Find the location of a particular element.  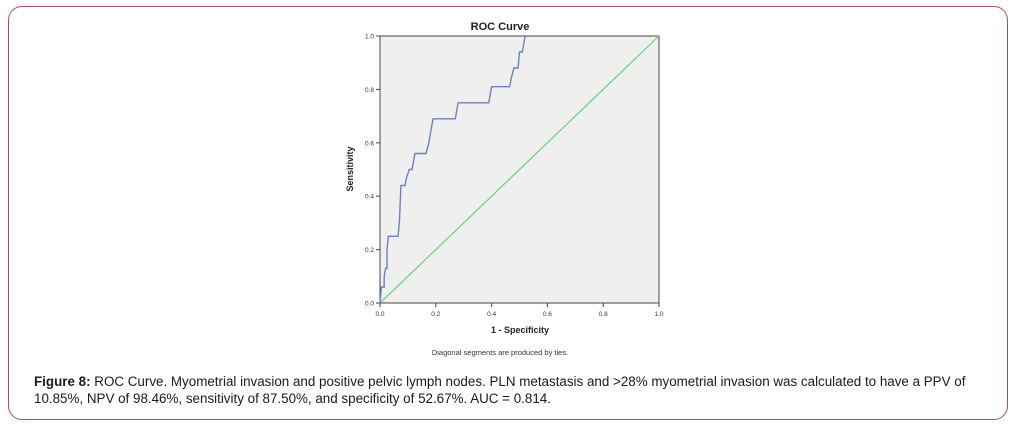

x-tick-label: 0.4 is located at coordinates (491, 314).